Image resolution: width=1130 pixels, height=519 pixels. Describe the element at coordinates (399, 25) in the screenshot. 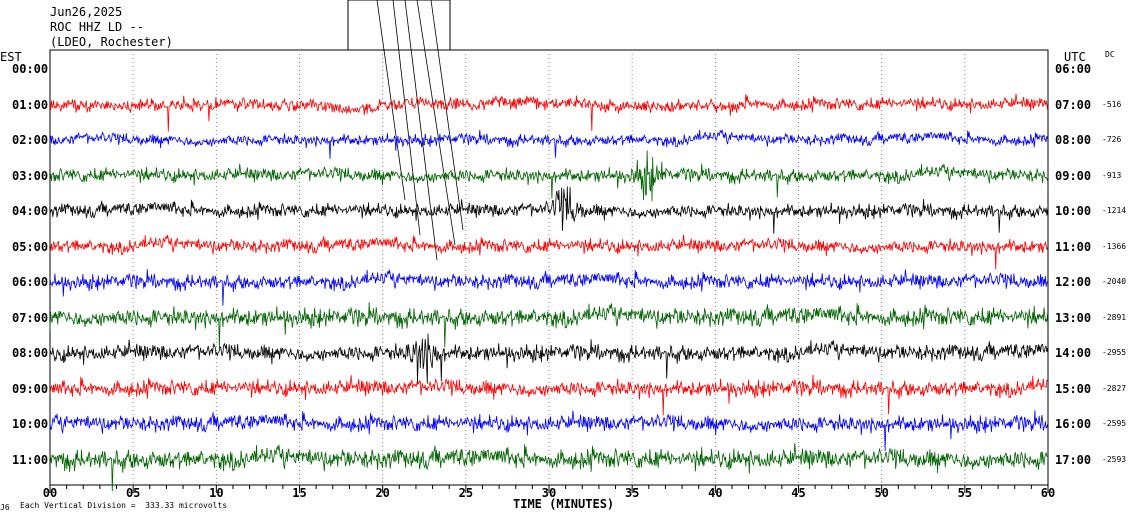

I see `trace-excursion-box` at that location.